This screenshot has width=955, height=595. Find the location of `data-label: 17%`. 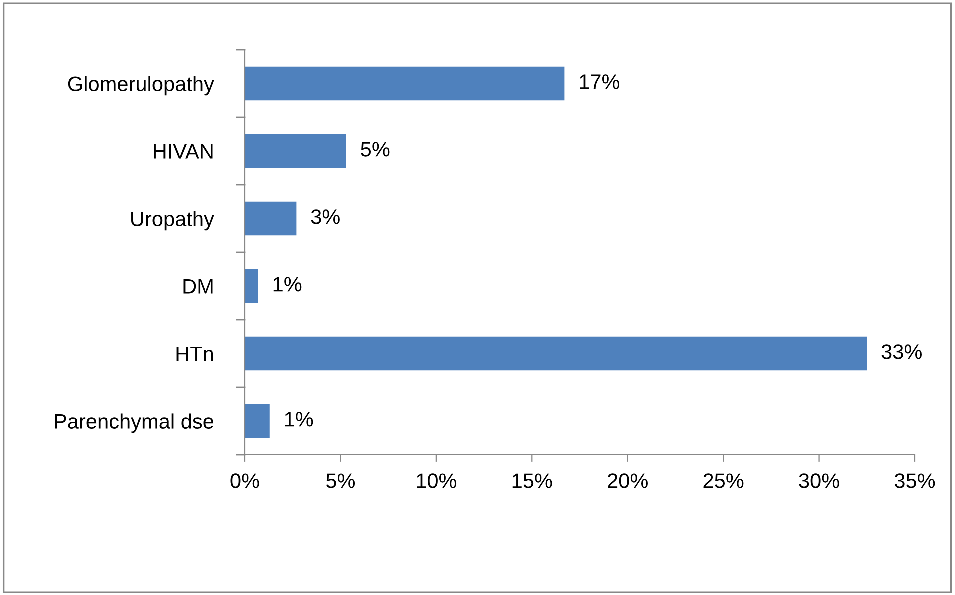

data-label: 17% is located at coordinates (600, 82).